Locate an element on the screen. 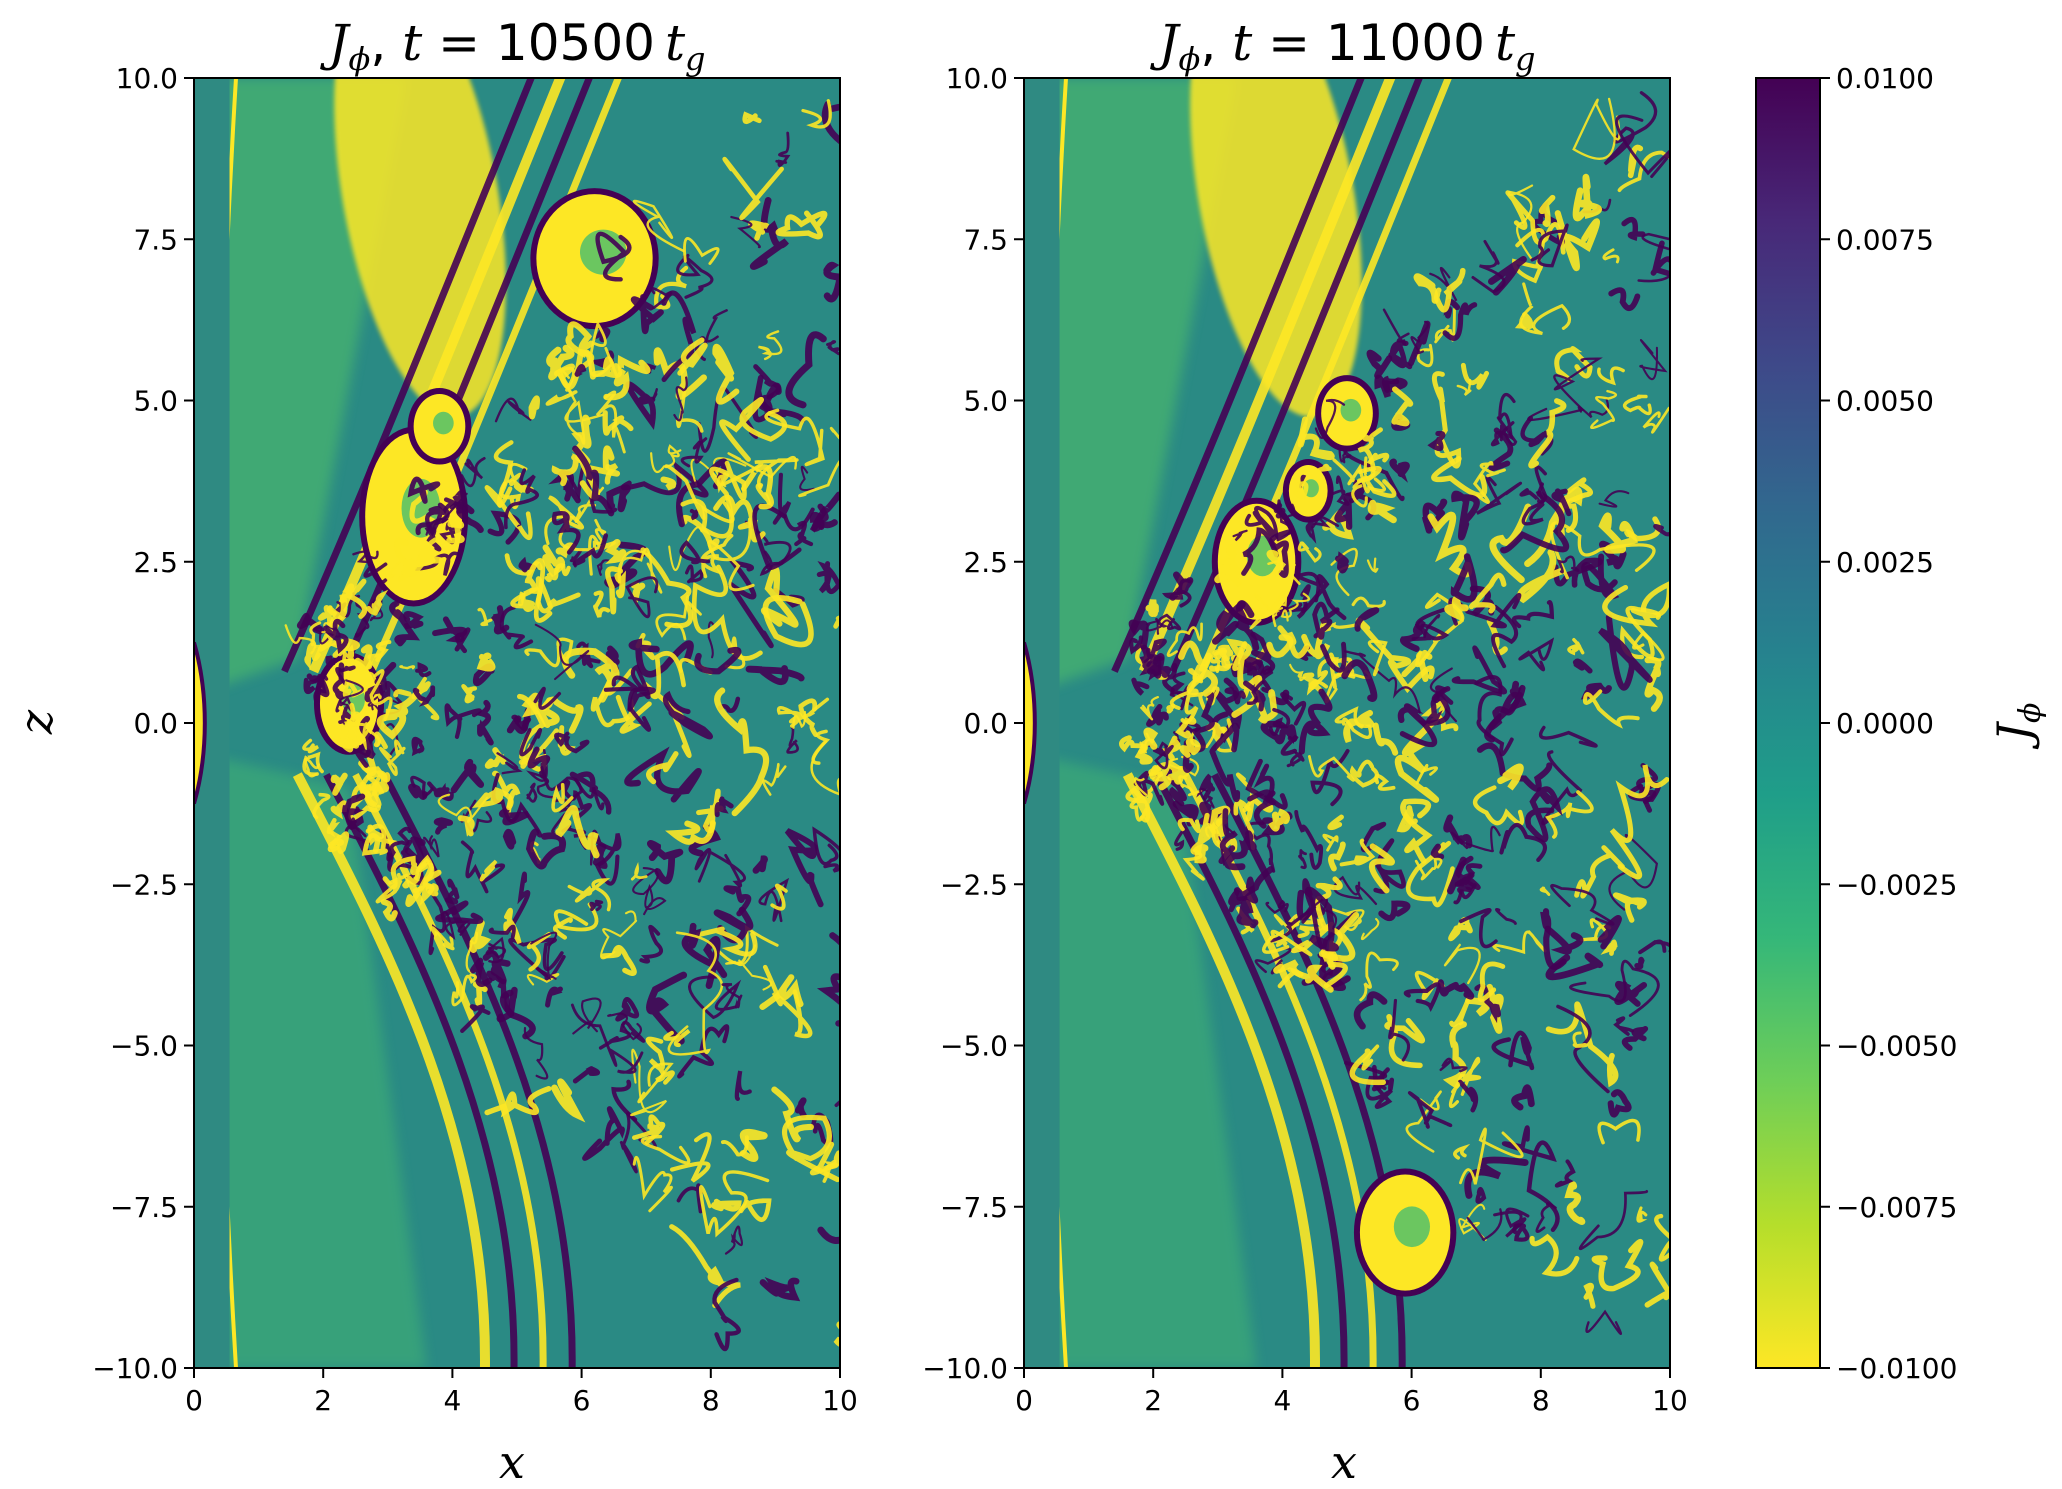 The width and height of the screenshot is (2062, 1489). colorbar-tick-label: −0.0050 is located at coordinates (1896, 1046).